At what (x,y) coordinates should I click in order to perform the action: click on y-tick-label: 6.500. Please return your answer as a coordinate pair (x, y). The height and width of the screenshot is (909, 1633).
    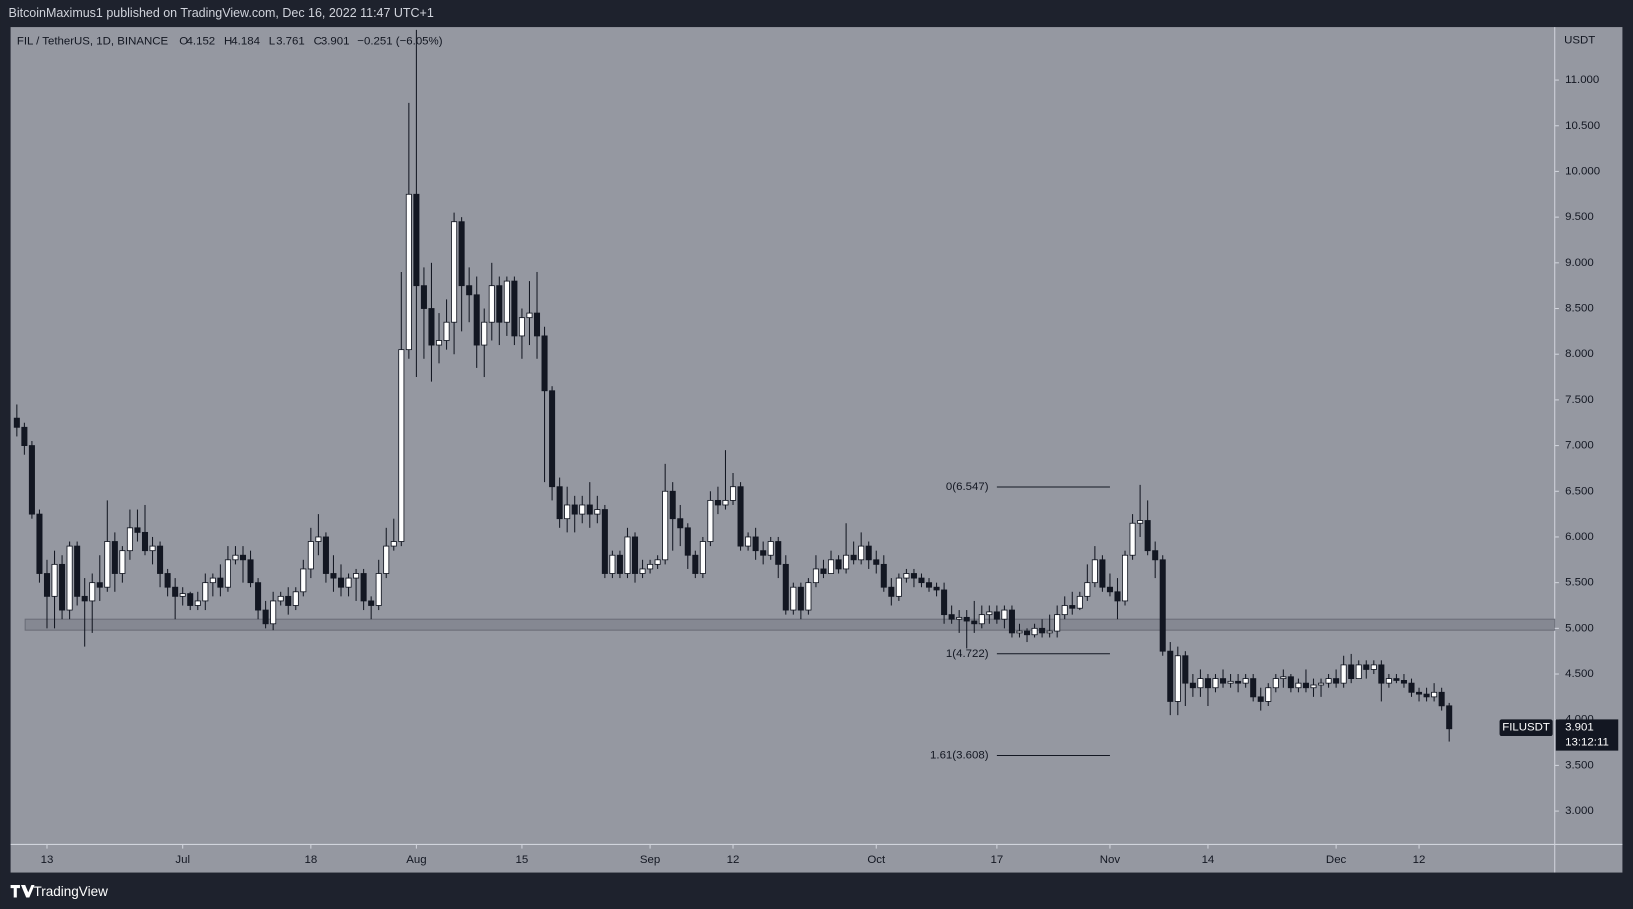
    Looking at the image, I should click on (1579, 491).